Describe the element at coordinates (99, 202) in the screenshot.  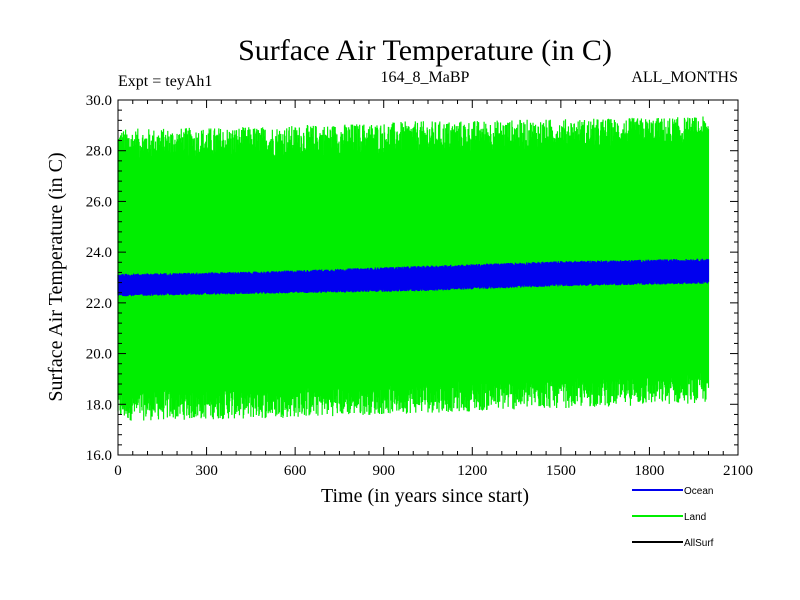
I see `y-tick-label: 26.0` at that location.